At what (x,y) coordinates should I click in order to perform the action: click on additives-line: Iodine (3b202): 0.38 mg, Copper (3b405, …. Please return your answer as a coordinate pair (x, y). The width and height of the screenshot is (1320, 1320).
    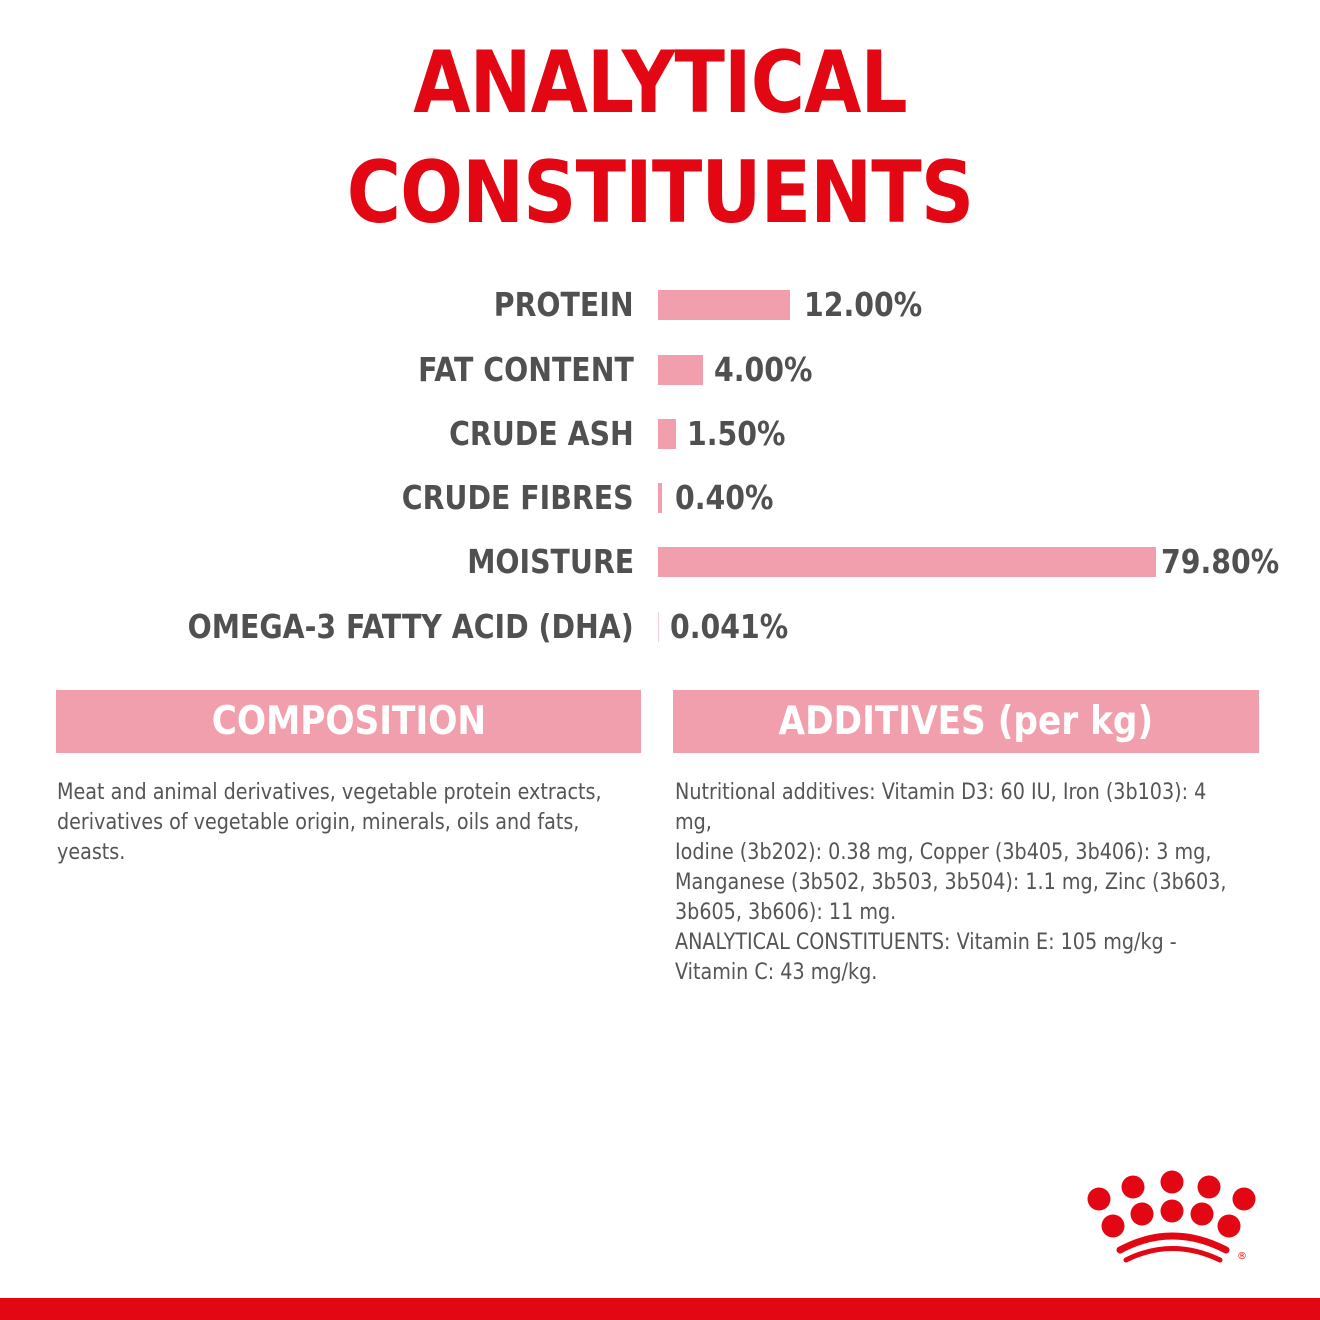
    Looking at the image, I should click on (943, 852).